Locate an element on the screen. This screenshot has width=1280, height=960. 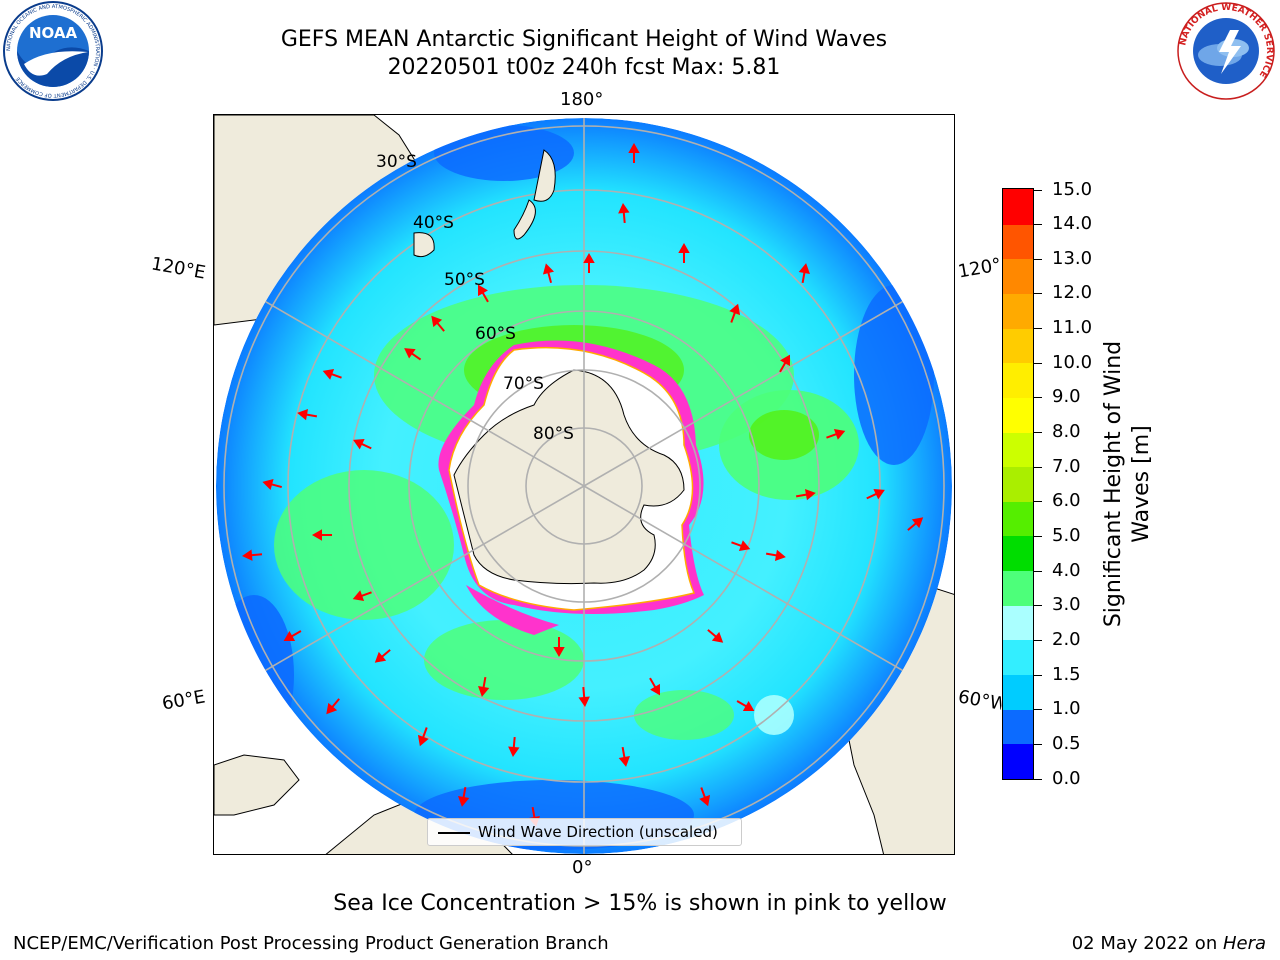
colorbar-tick-label: 8.0 is located at coordinates (1066, 432).